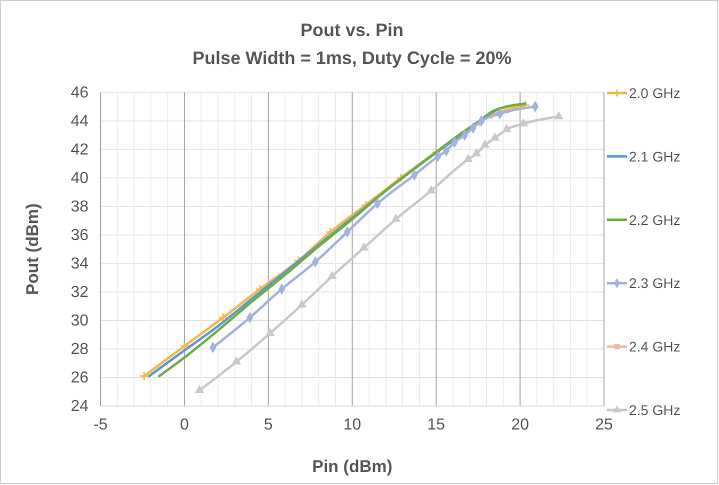 The height and width of the screenshot is (485, 719). I want to click on legend-label: 2.5 GHz, so click(654, 410).